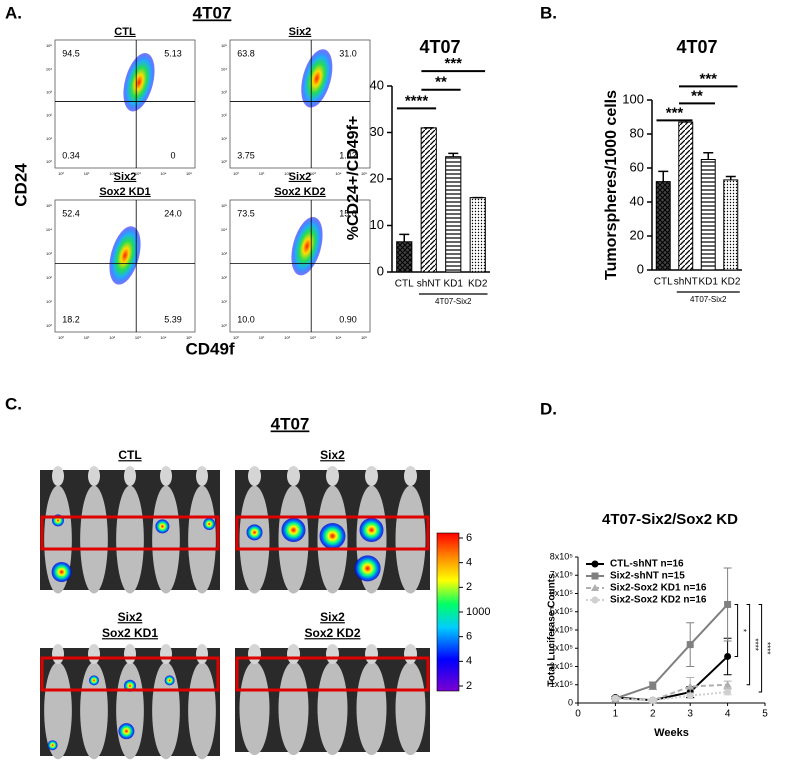 This screenshot has height=760, width=800. What do you see at coordinates (71, 319) in the screenshot?
I see `quadrant-value: 18.2` at bounding box center [71, 319].